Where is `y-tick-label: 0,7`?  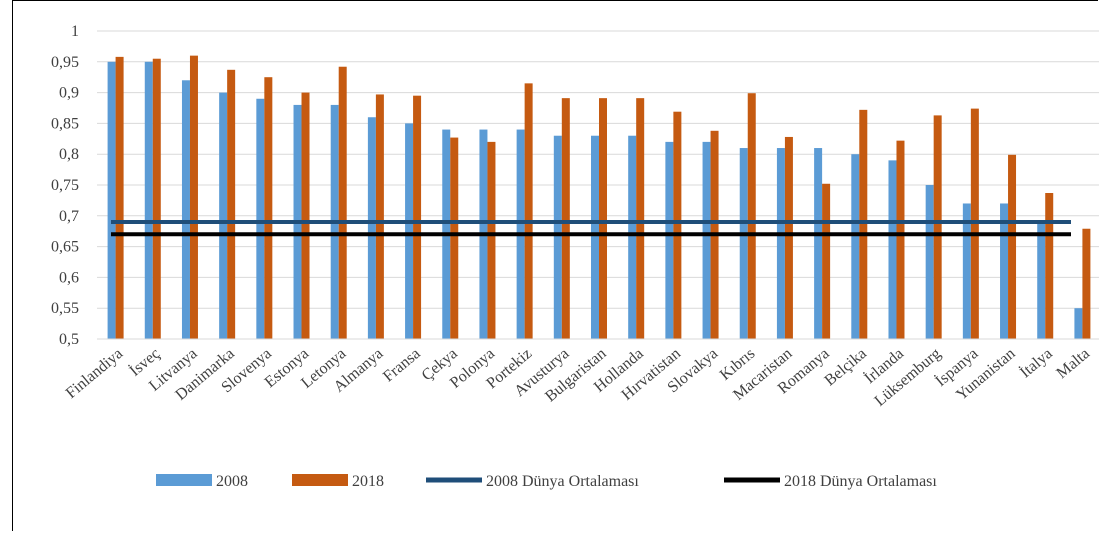 y-tick-label: 0,7 is located at coordinates (69, 216).